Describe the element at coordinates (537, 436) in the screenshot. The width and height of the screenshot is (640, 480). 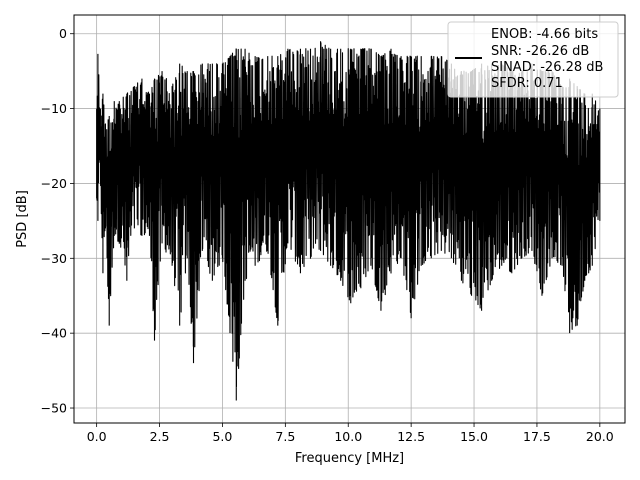
I see `x-tick-label: 17.5` at that location.